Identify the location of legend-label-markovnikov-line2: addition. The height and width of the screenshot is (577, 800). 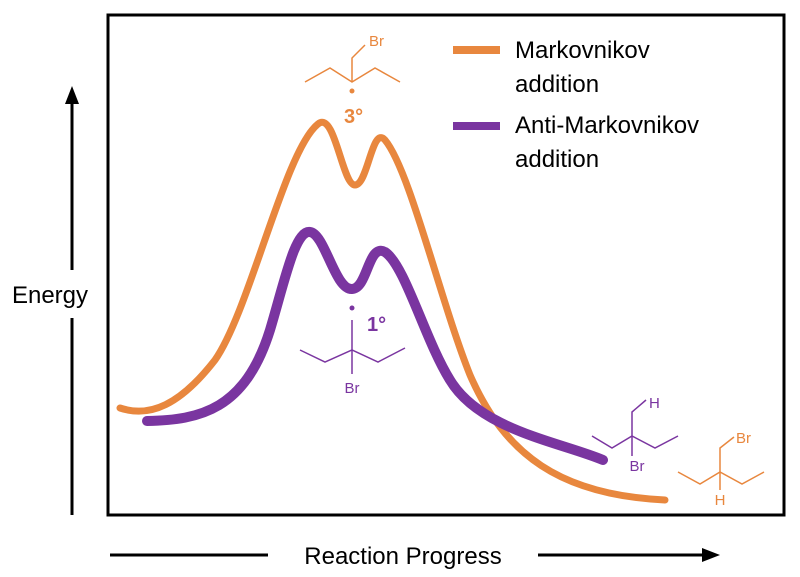
(557, 84).